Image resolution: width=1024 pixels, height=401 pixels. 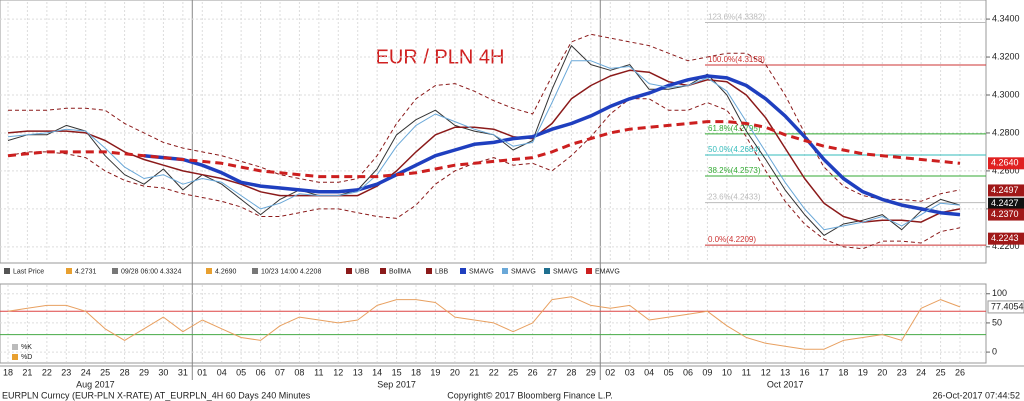 I want to click on month-label: Aug 2017, so click(x=95, y=384).